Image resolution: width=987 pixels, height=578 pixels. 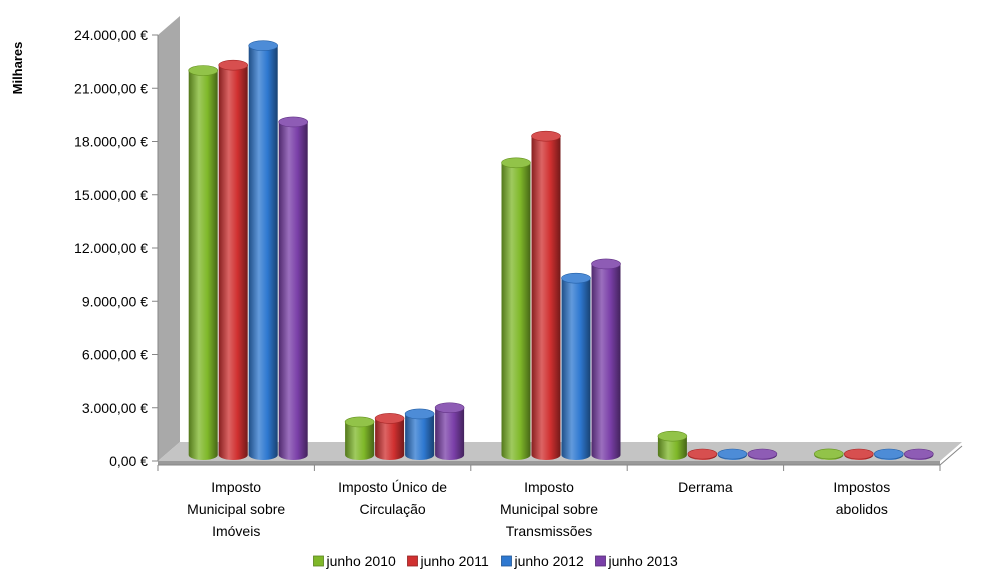 I want to click on x-axis-depth-line, so click(x=951, y=455).